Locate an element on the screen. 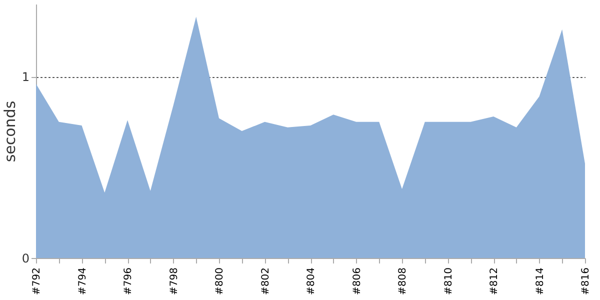 The image size is (600, 300). x-tick-label: #798 is located at coordinates (174, 281).